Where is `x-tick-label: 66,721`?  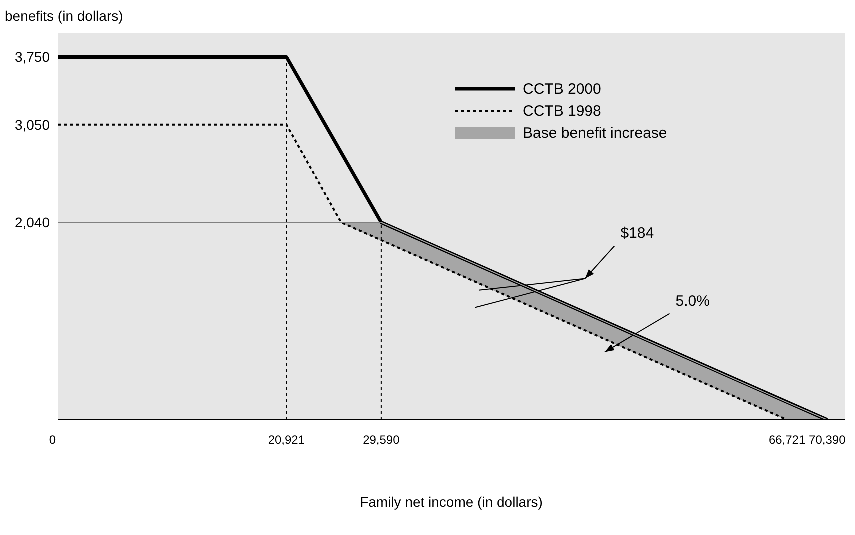 x-tick-label: 66,721 is located at coordinates (787, 440).